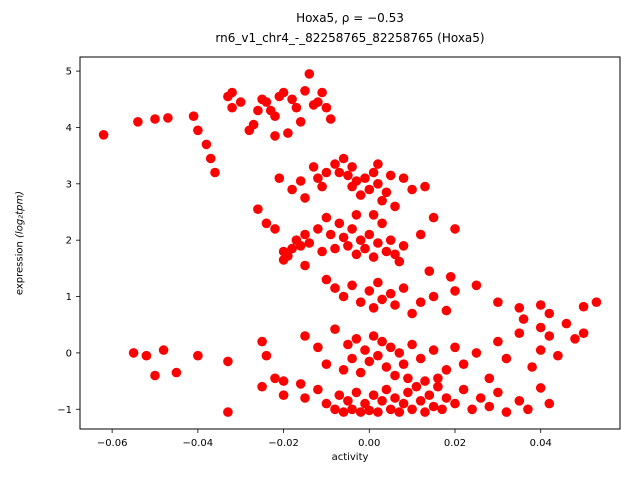 Image resolution: width=640 pixels, height=480 pixels. Describe the element at coordinates (69, 241) in the screenshot. I see `y-tick-label: 2` at that location.